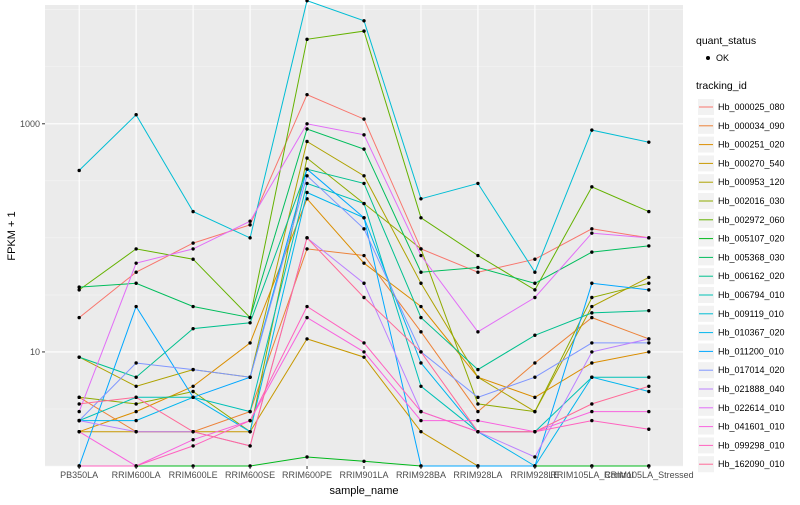  I want to click on legend-label: Hb_005368_030, so click(751, 257).